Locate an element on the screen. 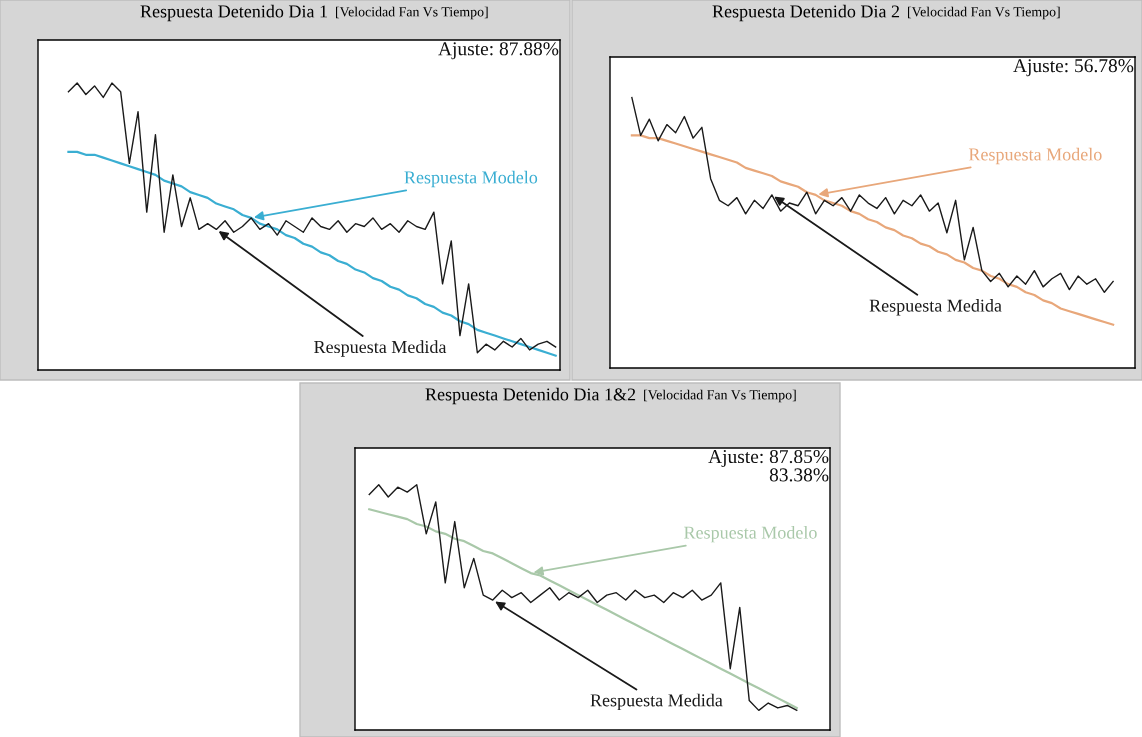  text: Ajuste: 87.85% is located at coordinates (768, 458).